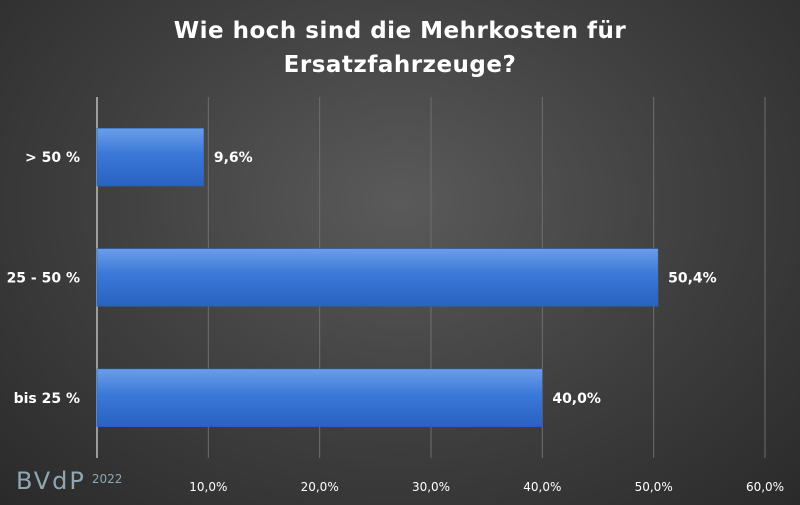  Describe the element at coordinates (431, 487) in the screenshot. I see `x-tick-label: 30,0%` at that location.